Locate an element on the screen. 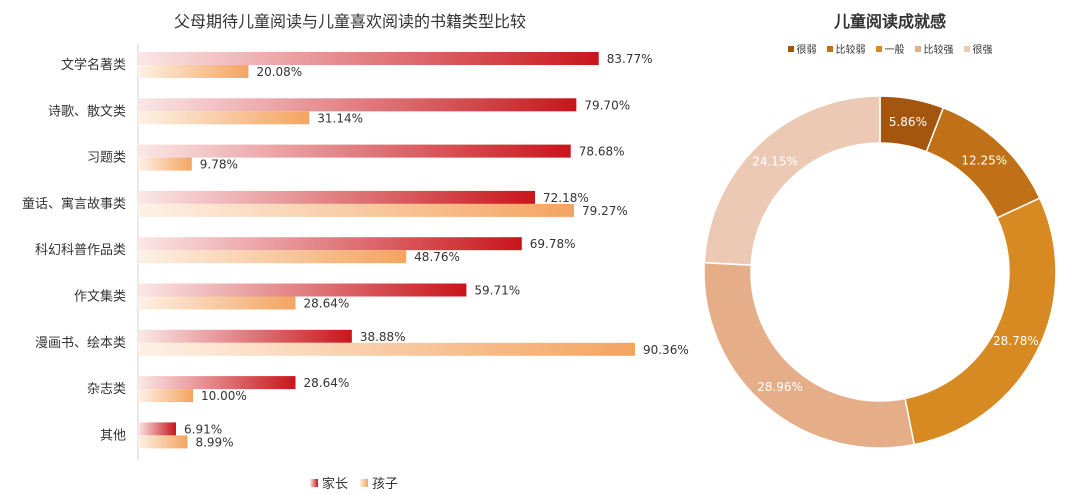 The height and width of the screenshot is (494, 1080). data-label-child: 79.27% is located at coordinates (605, 211).